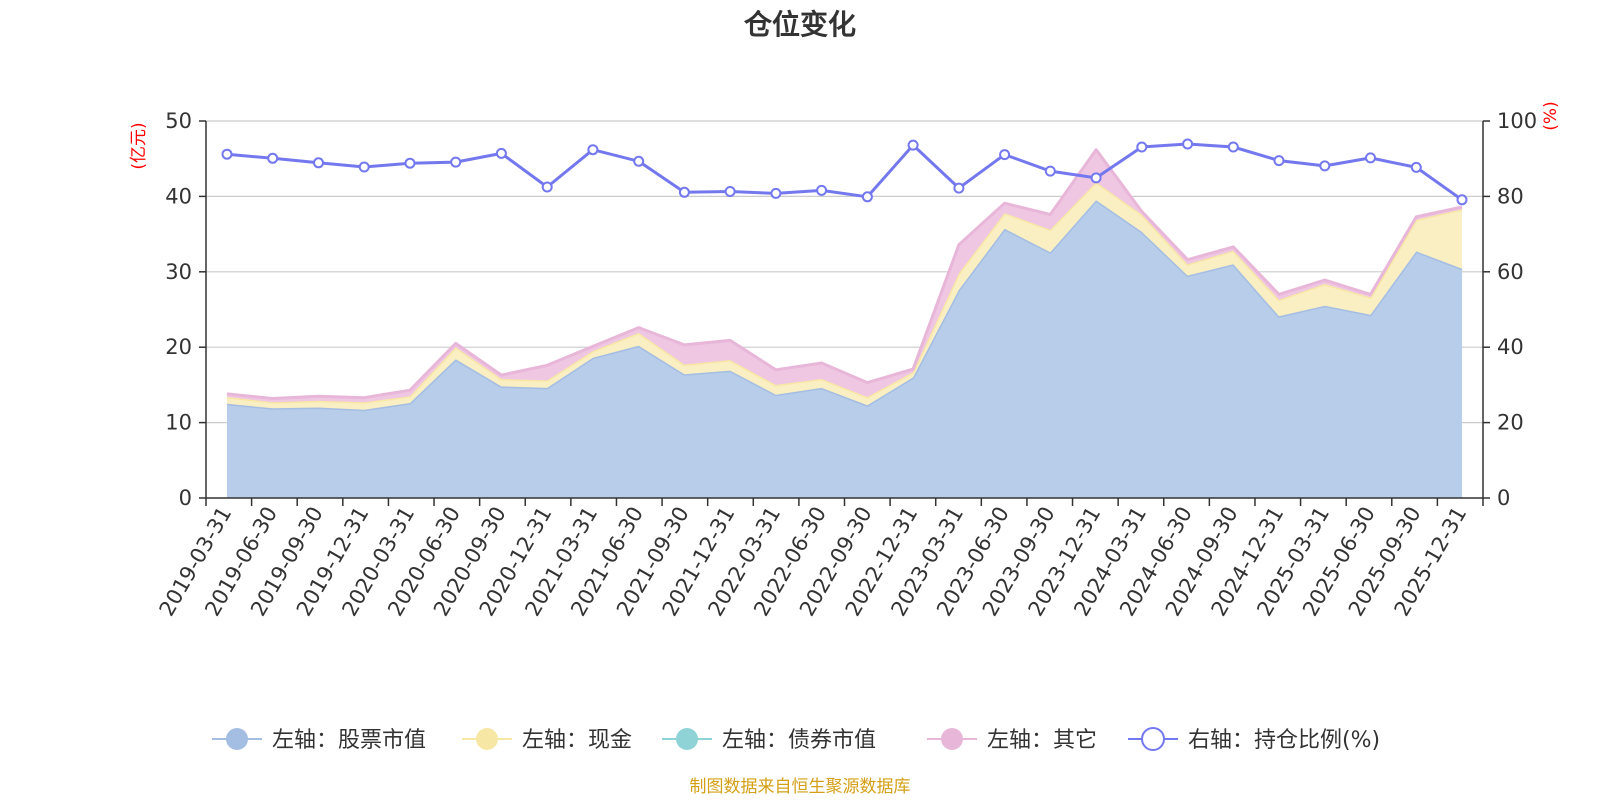  I want to click on ratio-line, so click(844, 172).